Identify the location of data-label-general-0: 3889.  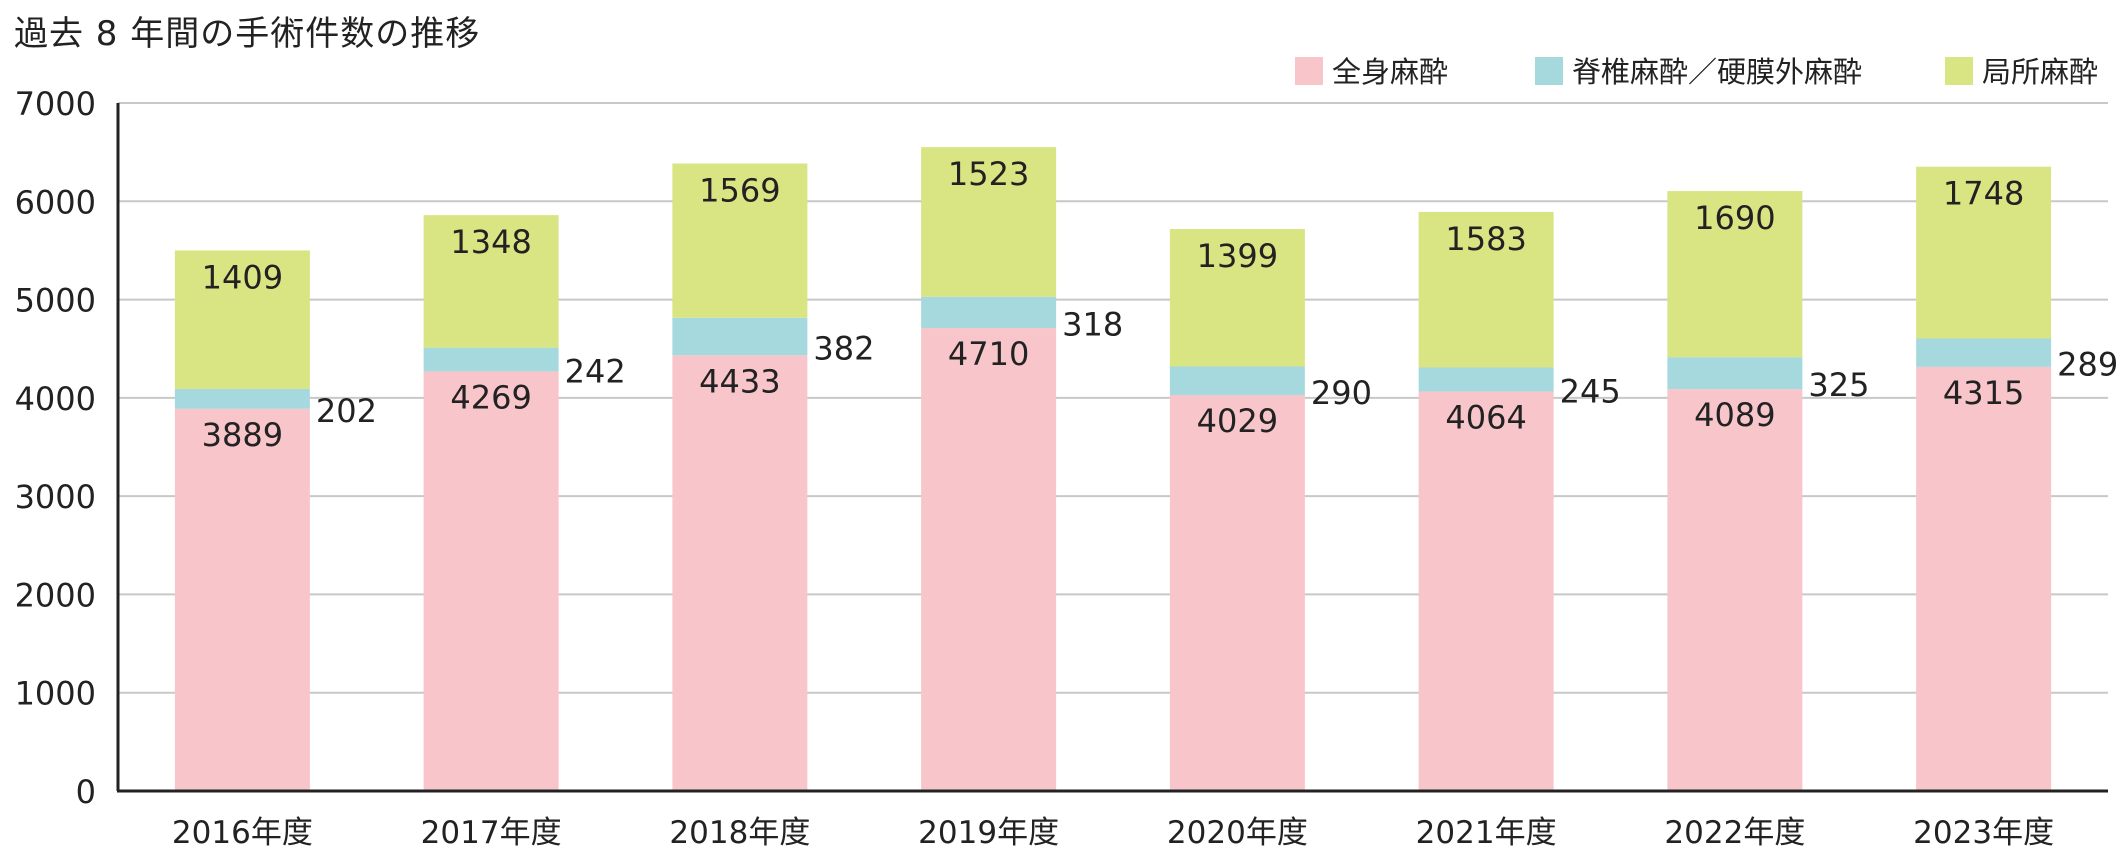
(242, 435).